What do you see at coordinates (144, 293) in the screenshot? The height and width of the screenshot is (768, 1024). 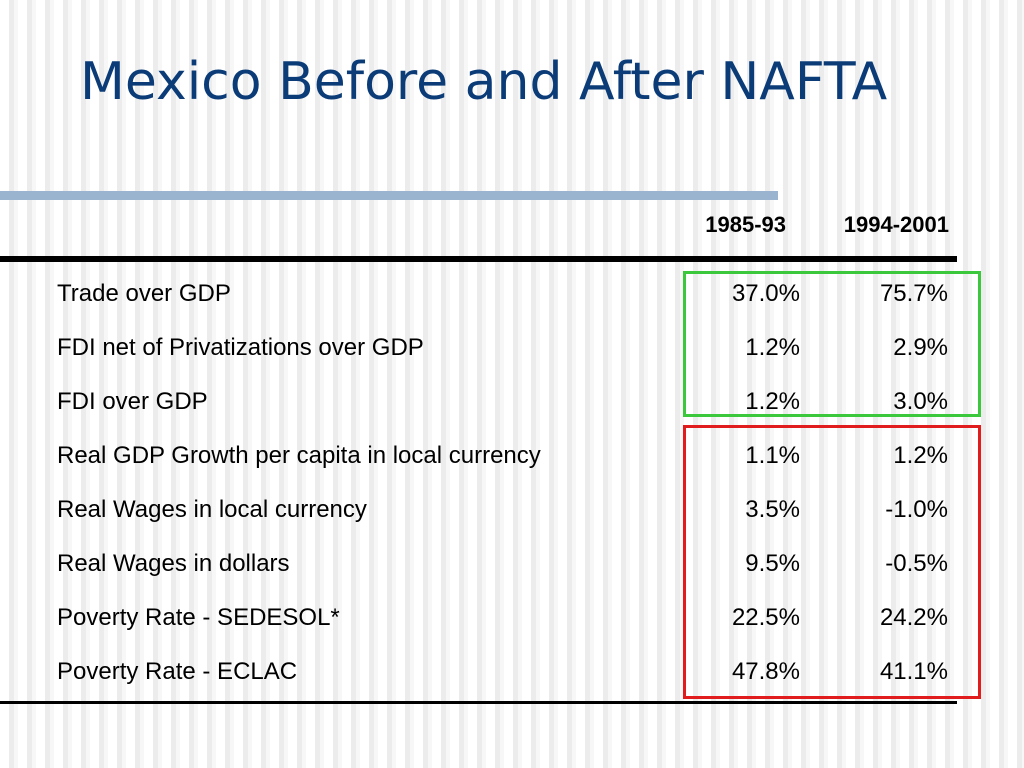 I see `row-label: Trade over GDP` at bounding box center [144, 293].